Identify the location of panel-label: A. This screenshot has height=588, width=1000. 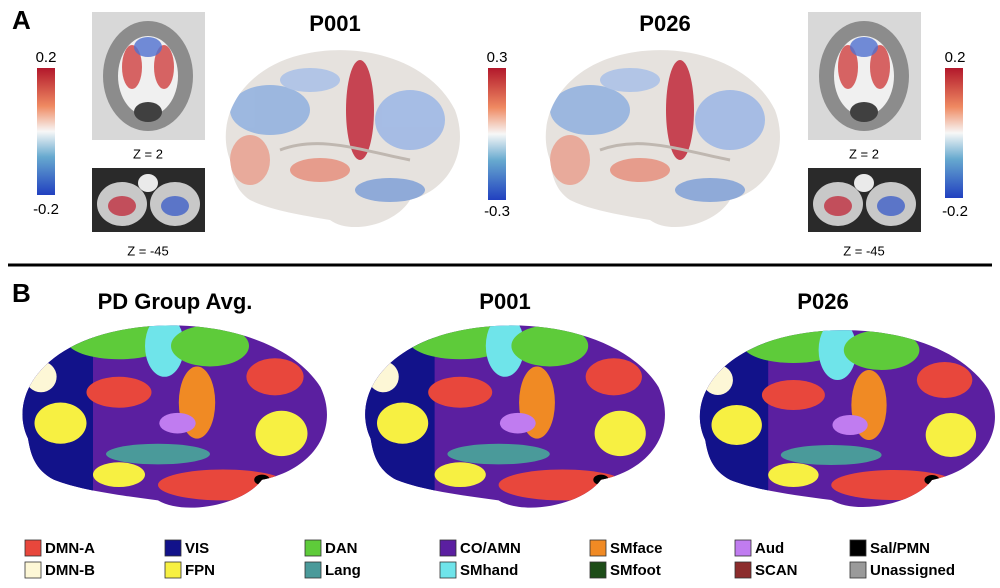
(21, 20).